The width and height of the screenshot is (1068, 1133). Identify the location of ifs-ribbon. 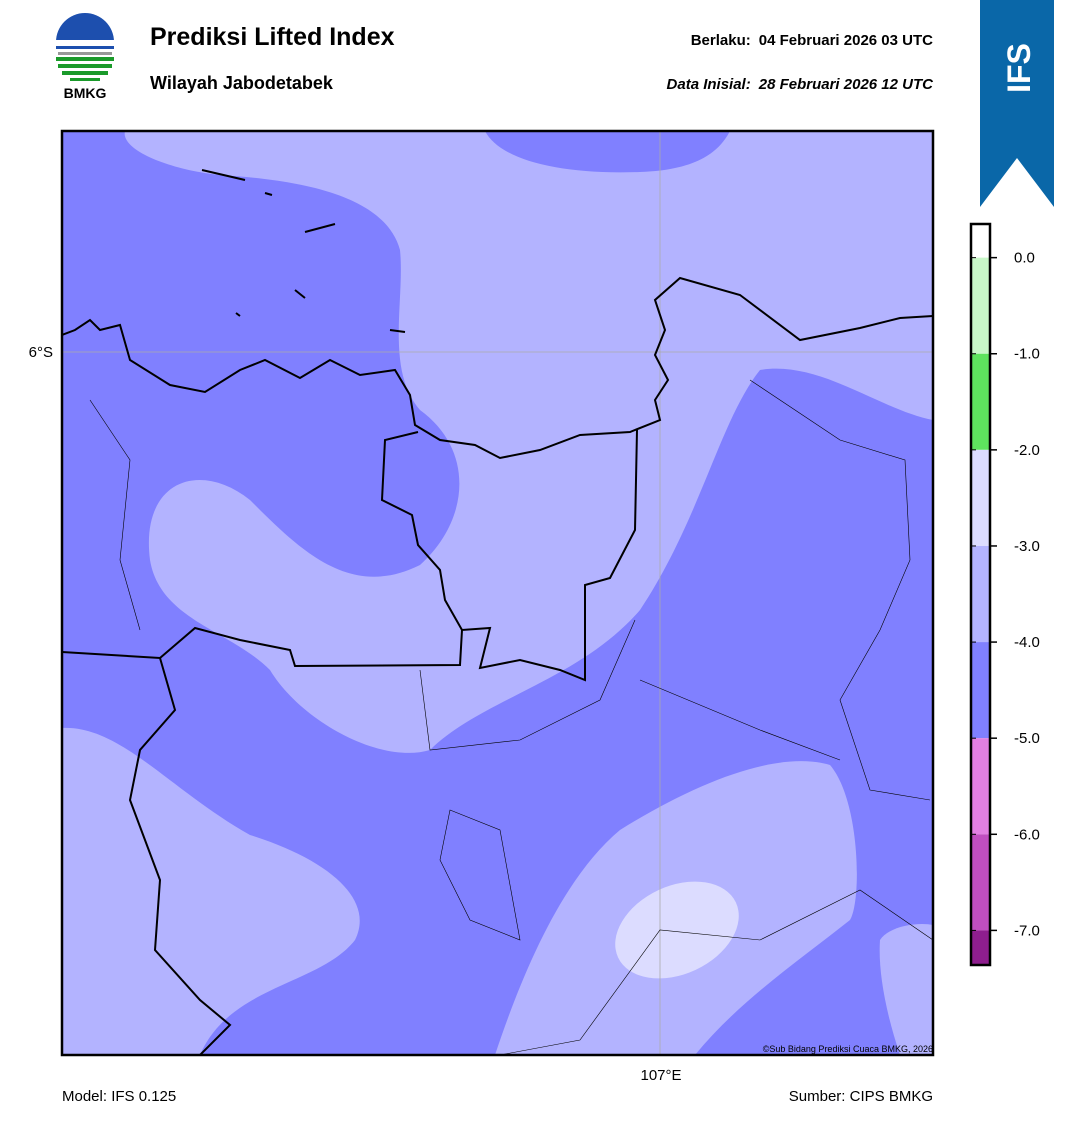
(1017, 103).